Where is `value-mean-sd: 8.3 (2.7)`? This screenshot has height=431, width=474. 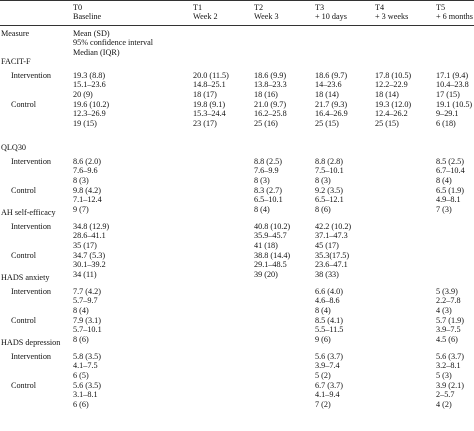
value-mean-sd: 8.3 (2.7) is located at coordinates (268, 190).